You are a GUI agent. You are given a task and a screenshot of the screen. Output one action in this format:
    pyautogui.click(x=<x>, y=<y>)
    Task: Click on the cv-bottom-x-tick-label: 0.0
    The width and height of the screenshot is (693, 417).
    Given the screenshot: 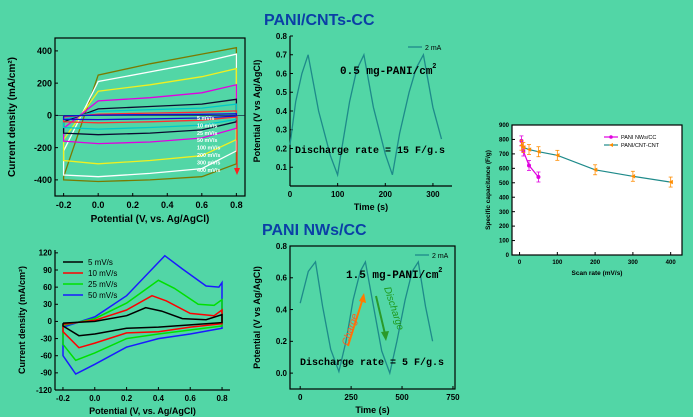 What is the action you would take?
    pyautogui.click(x=95, y=398)
    